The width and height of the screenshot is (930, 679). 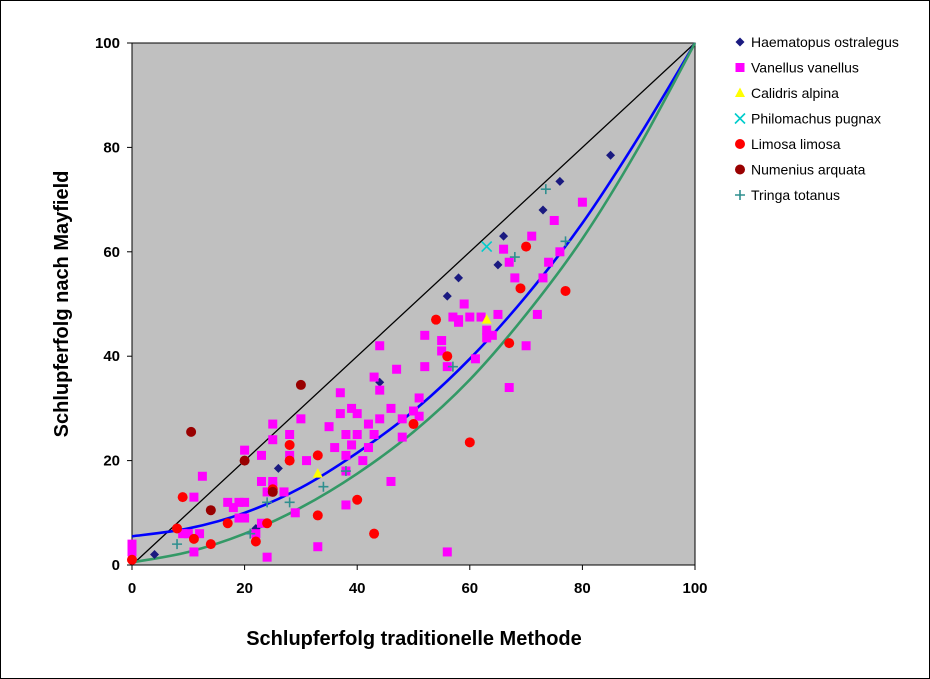 I want to click on x-tick-label: 40, so click(x=357, y=588).